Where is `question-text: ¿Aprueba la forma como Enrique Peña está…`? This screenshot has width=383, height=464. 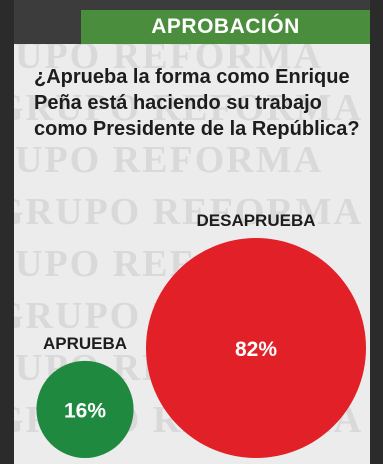 question-text: ¿Aprueba la forma como Enrique Peña está… is located at coordinates (197, 103).